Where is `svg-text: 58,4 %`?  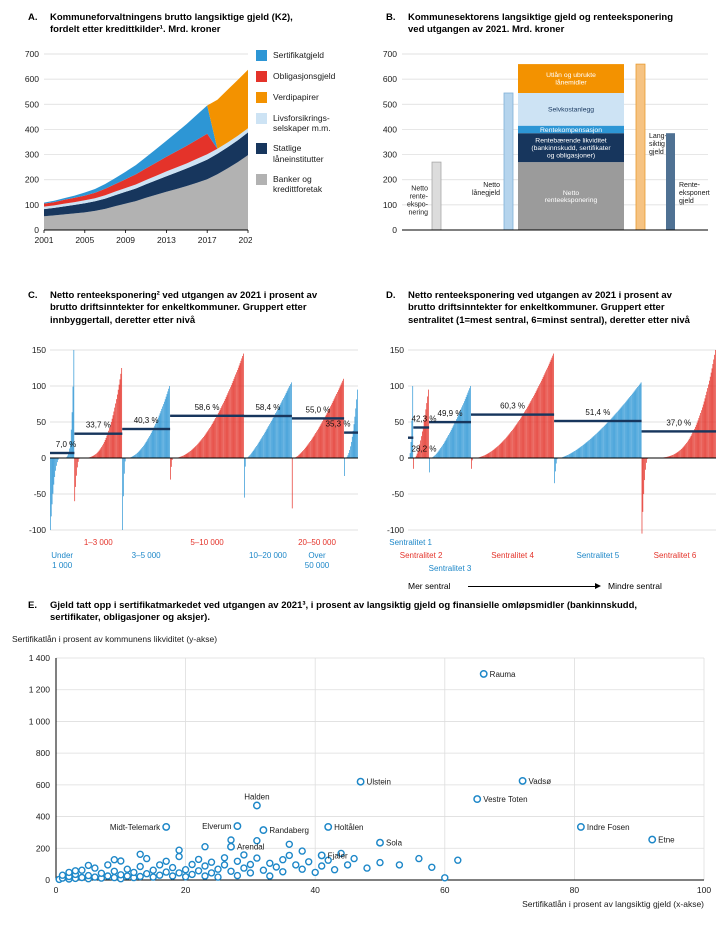 svg-text: 58,4 % is located at coordinates (267, 407).